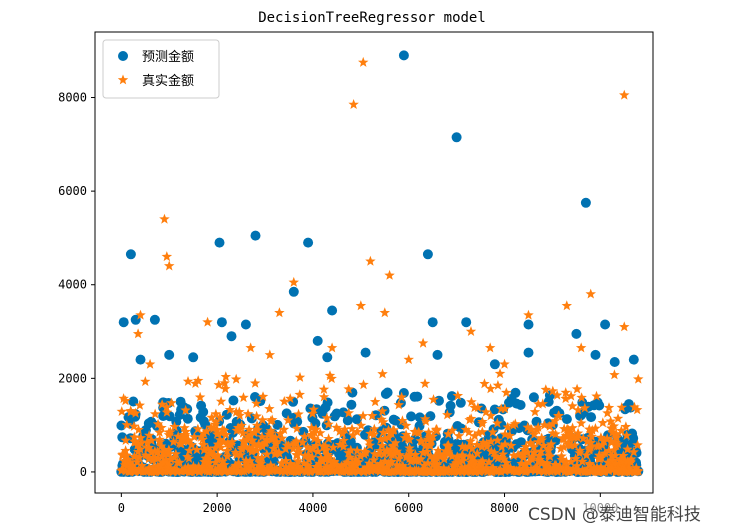 The width and height of the screenshot is (736, 532). Describe the element at coordinates (168, 57) in the screenshot. I see `legend-label-0: 预测金额` at that location.